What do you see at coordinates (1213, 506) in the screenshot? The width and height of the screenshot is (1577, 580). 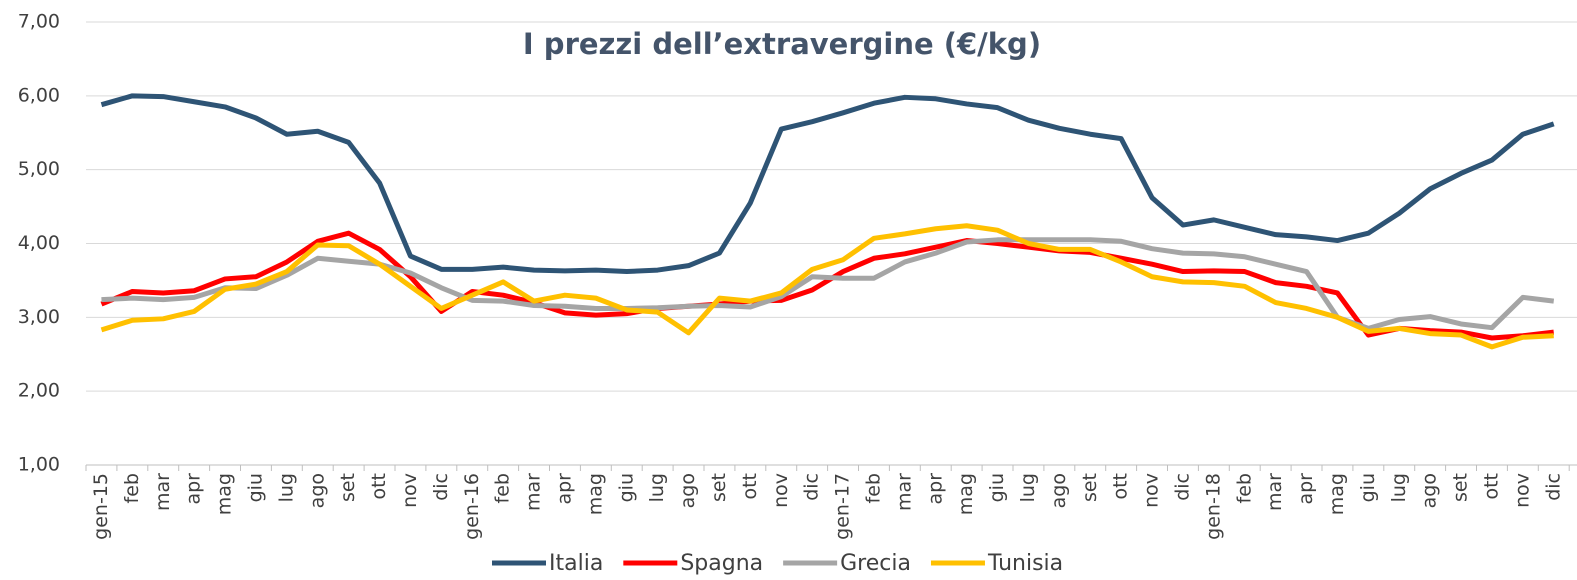 I see `x-tick-label: gen-18` at bounding box center [1213, 506].